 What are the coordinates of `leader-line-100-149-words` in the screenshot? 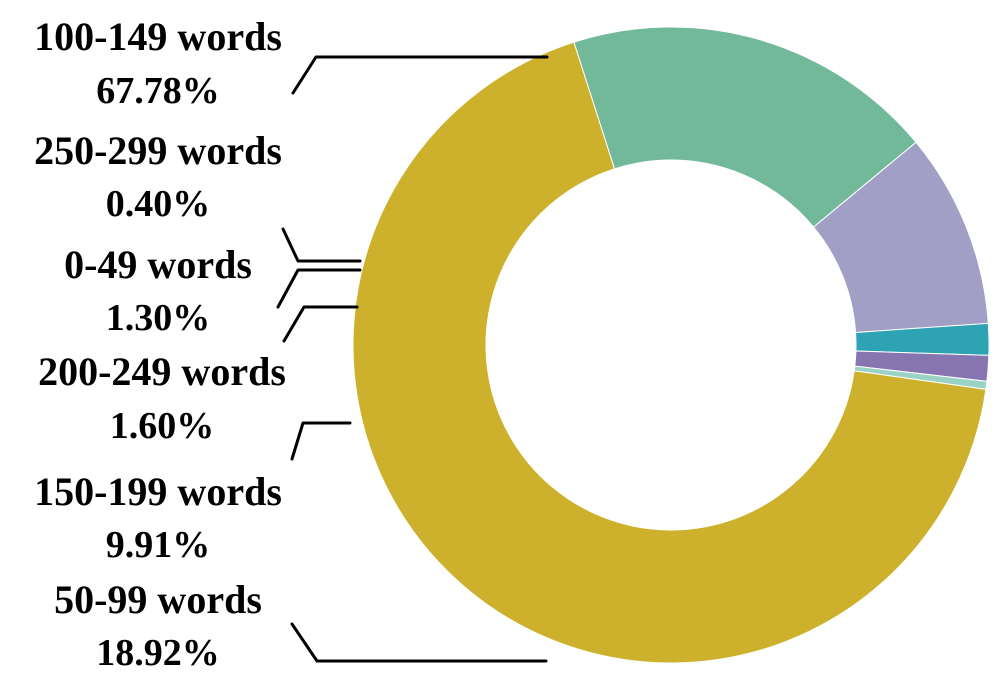 It's located at (420, 75).